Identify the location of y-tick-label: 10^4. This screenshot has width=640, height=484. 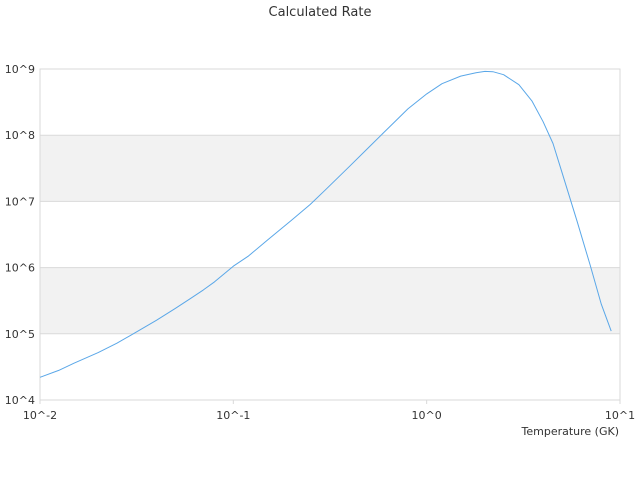
(20, 400).